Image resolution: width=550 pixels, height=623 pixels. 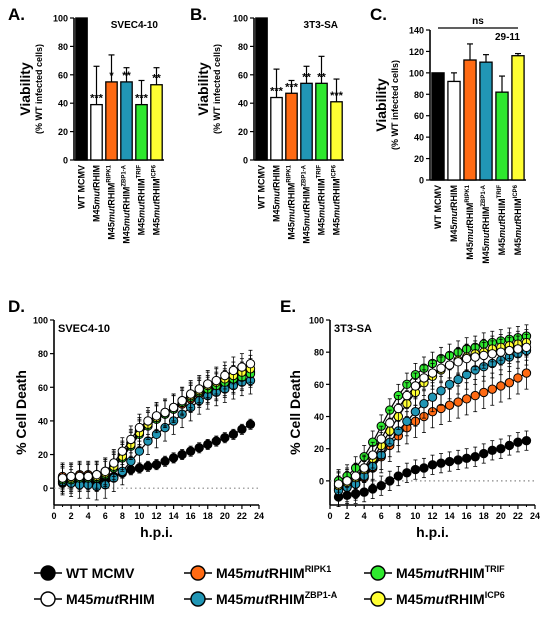 I want to click on chart-title: 3T3-SA, so click(x=353, y=329).